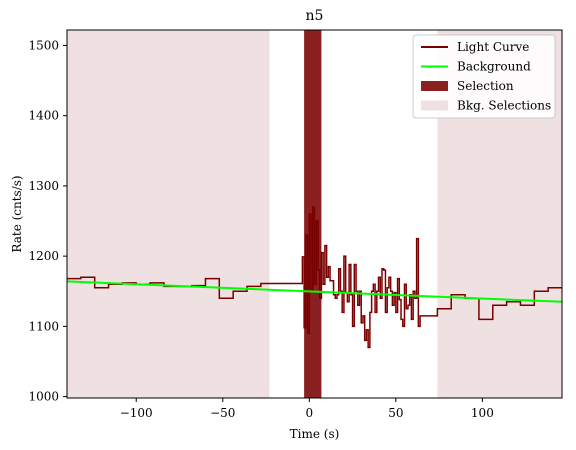 The image size is (576, 450). What do you see at coordinates (43, 116) in the screenshot?
I see `y-tick-label: 1400` at bounding box center [43, 116].